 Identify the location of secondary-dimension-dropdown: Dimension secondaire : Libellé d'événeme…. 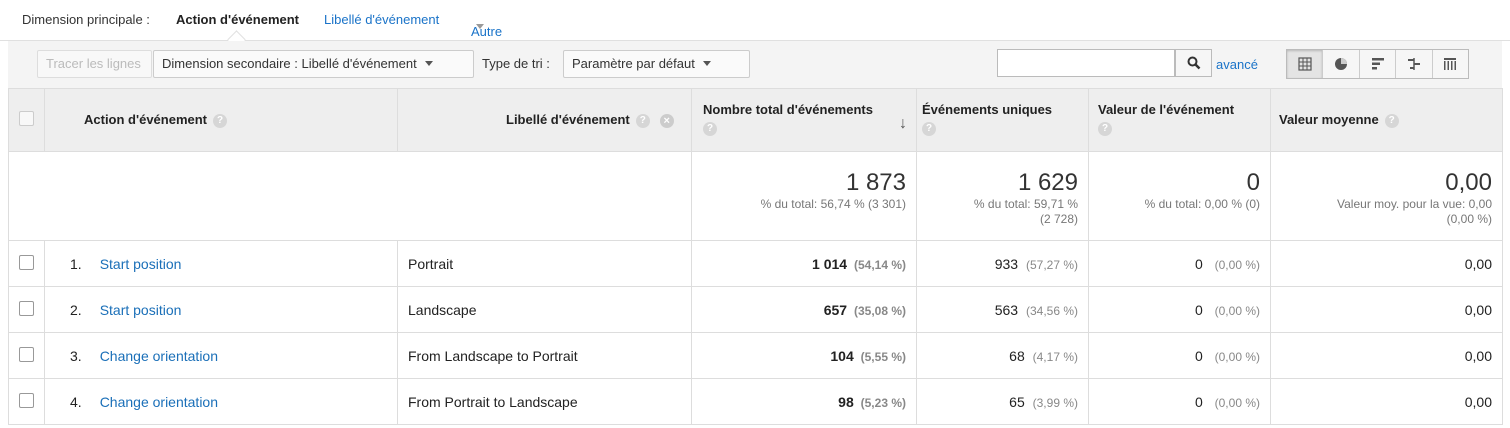
(313, 64).